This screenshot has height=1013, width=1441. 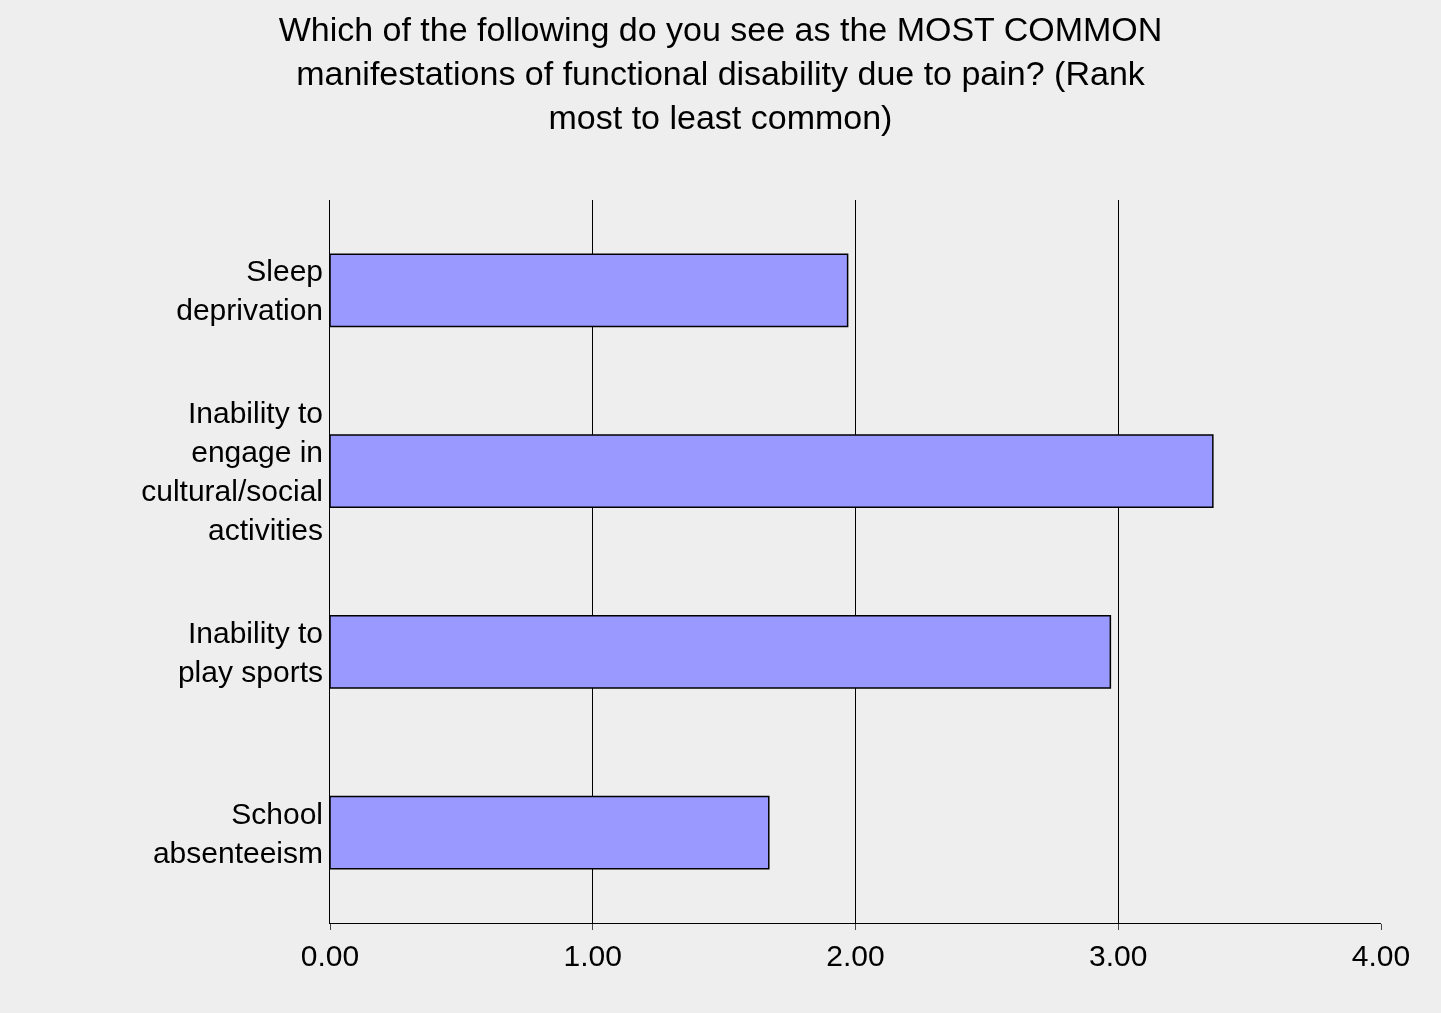 What do you see at coordinates (1118, 955) in the screenshot?
I see `x-tick-label: 3.00` at bounding box center [1118, 955].